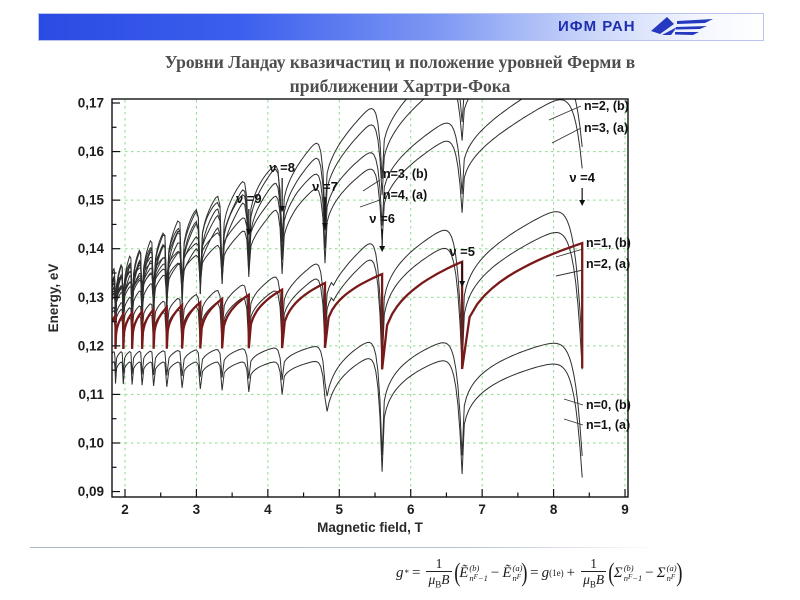  What do you see at coordinates (91, 248) in the screenshot?
I see `svg-text: 0,14` at bounding box center [91, 248].